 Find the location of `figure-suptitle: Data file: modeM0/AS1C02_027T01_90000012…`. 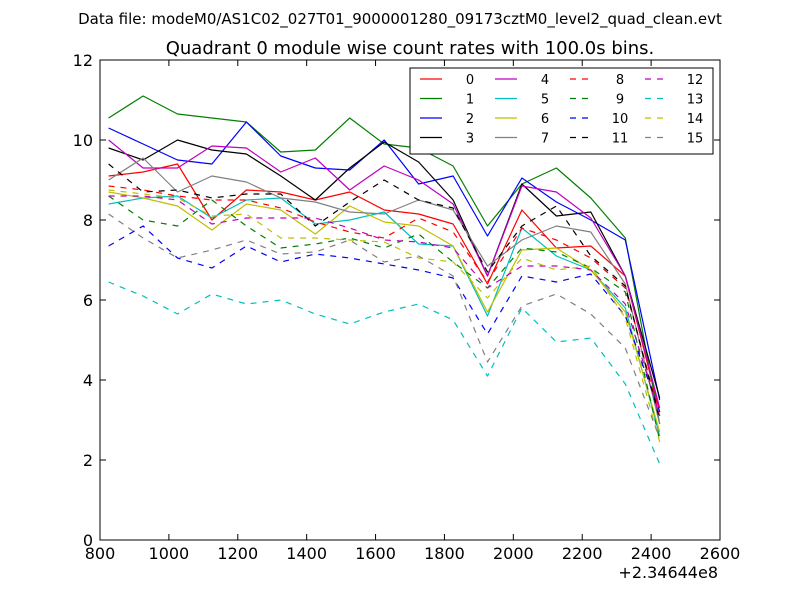

figure-suptitle: Data file: modeM0/AS1C02_027T01_90000012… is located at coordinates (400, 19).